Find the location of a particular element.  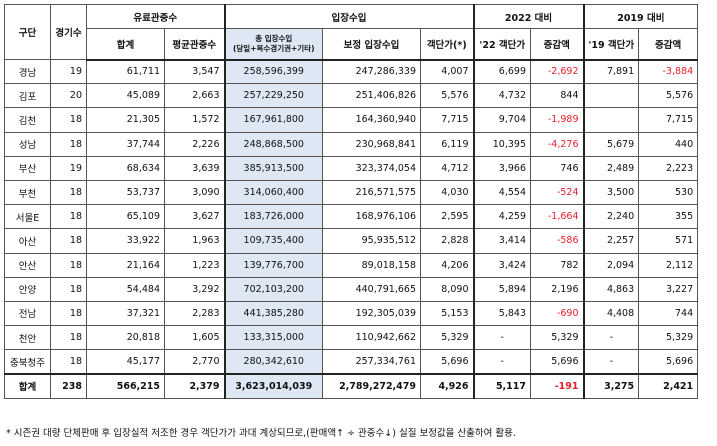

cell-per-customer: 4,926 is located at coordinates (447, 385).